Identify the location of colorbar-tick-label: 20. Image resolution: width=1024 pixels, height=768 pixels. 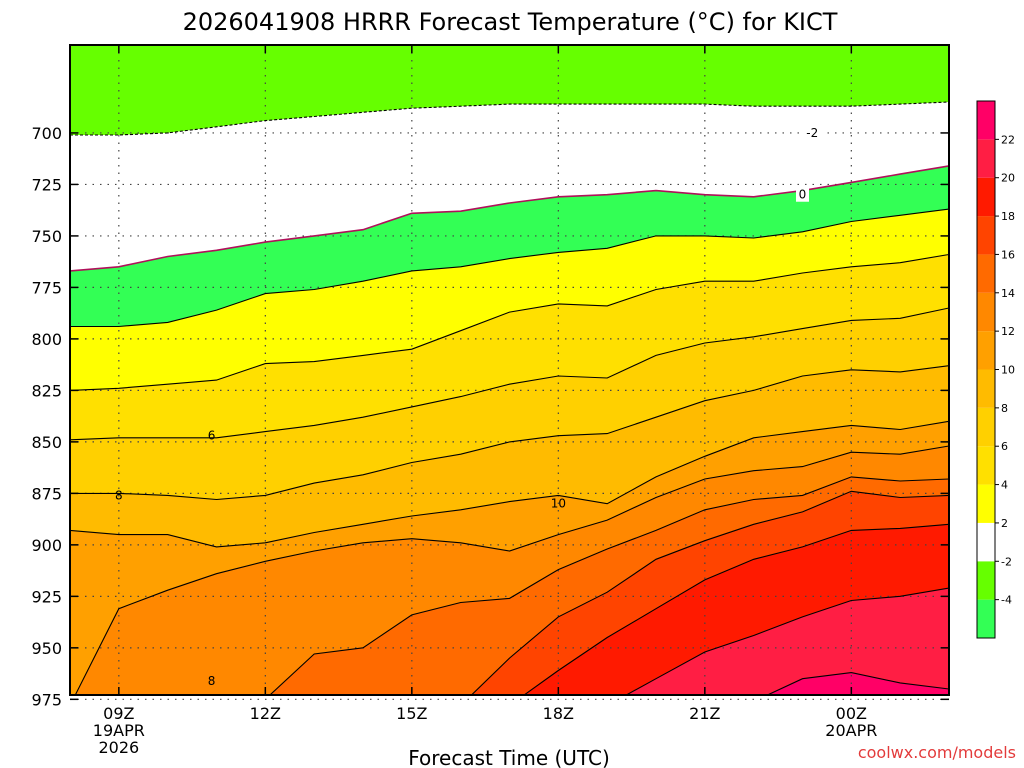
(1008, 178).